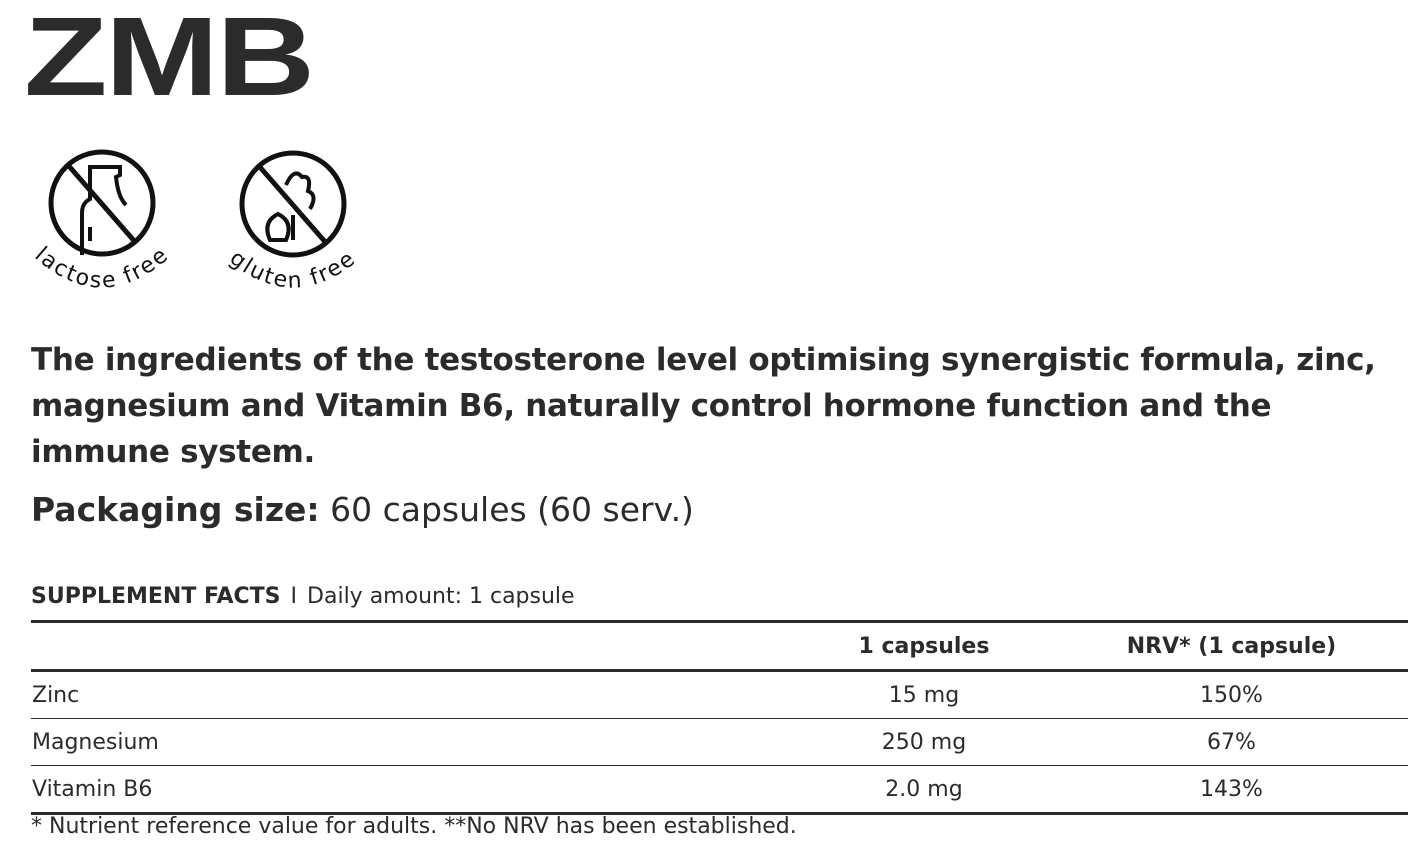  I want to click on column-header: NRV* (1 capsule), so click(1231, 646).